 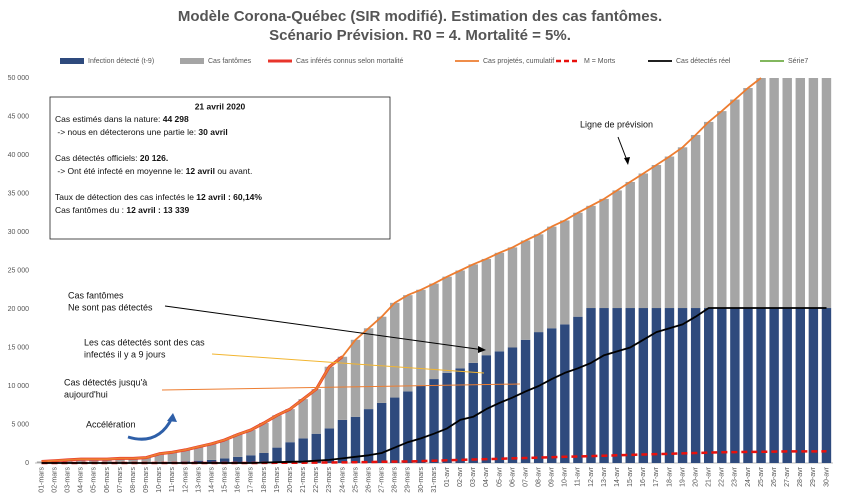 What do you see at coordinates (826, 476) in the screenshot?
I see `x-tick-label: 30-avr` at bounding box center [826, 476].